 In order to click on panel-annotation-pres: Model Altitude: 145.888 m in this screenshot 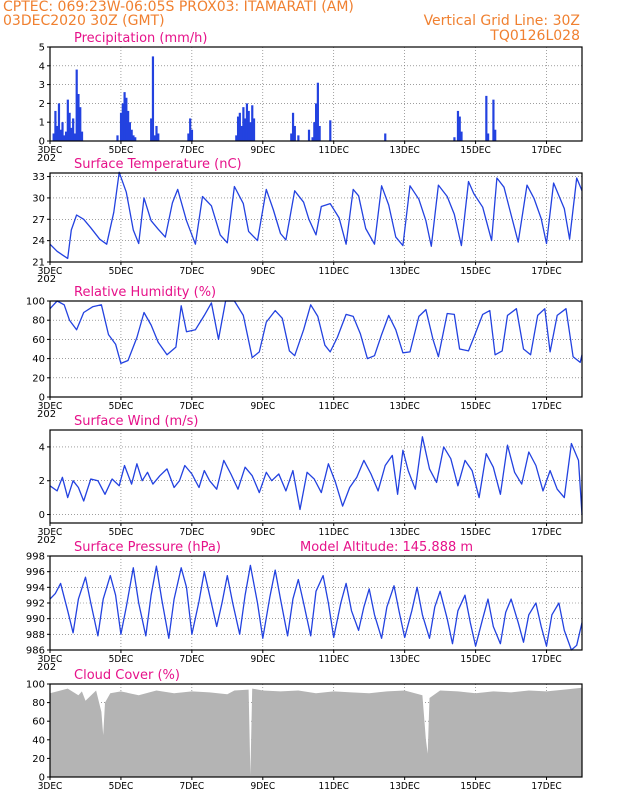, I will do `click(386, 547)`.